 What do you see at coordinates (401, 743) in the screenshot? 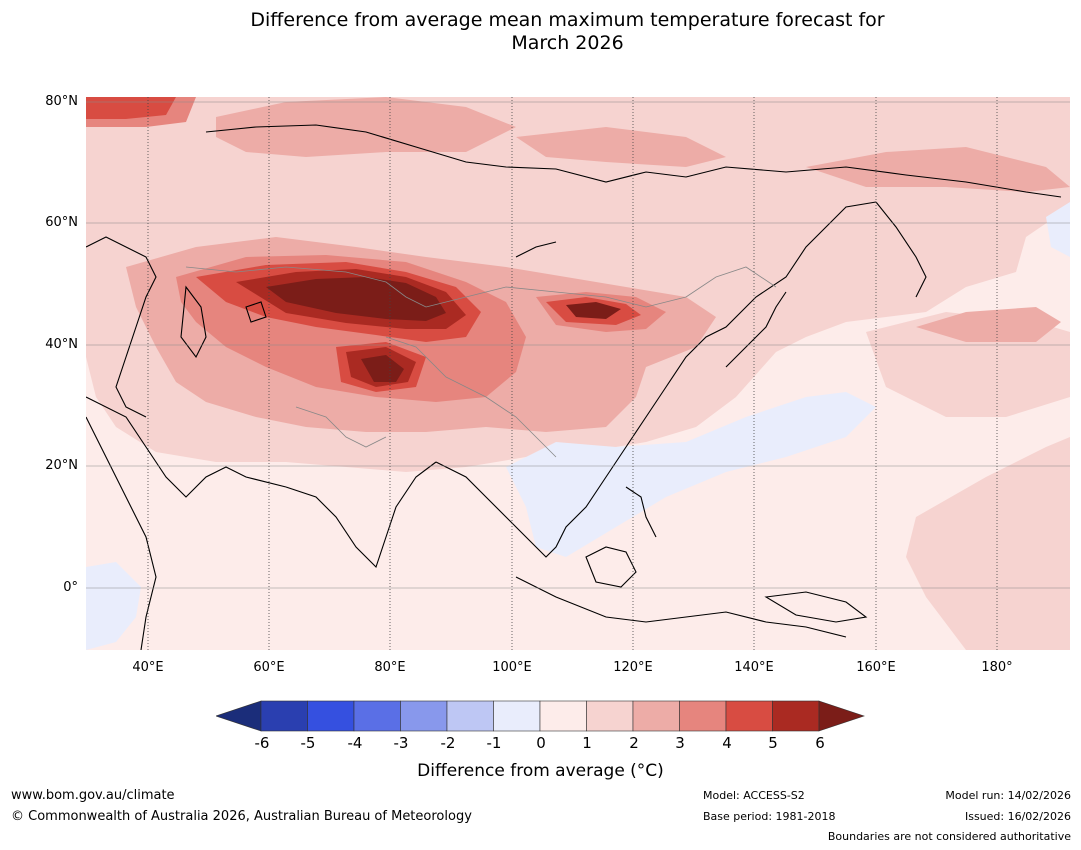
I see `colorbar-tick: -3` at bounding box center [401, 743].